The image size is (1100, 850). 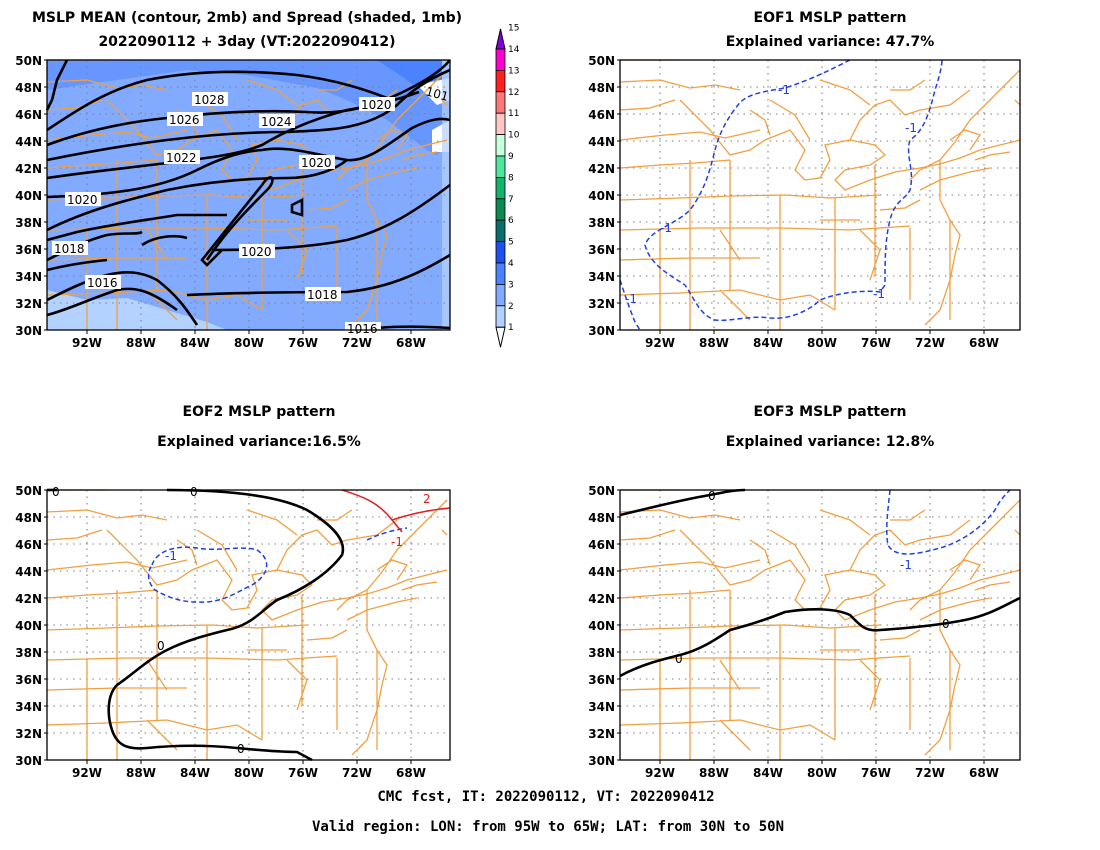 What do you see at coordinates (433, 91) in the screenshot?
I see `spread-shading-low` at bounding box center [433, 91].